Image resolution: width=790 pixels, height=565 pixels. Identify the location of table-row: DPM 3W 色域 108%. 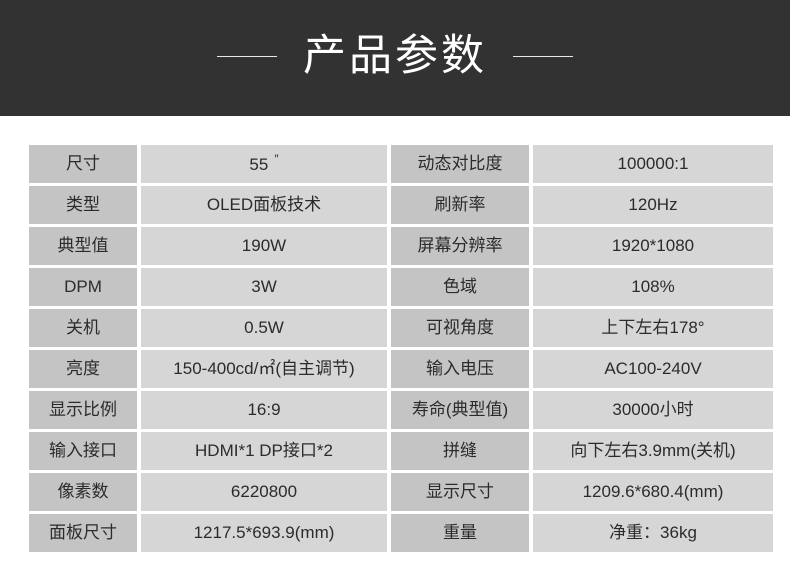
(401, 287).